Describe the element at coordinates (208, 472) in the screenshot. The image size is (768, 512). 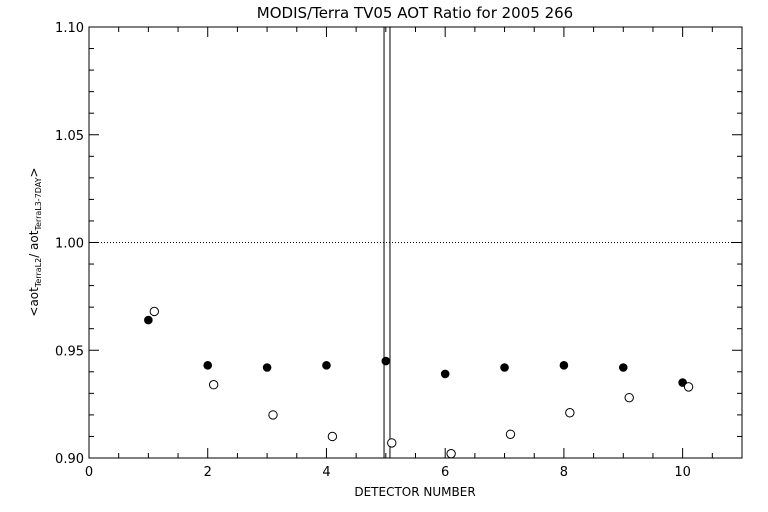
I see `x-tick-label: 2` at that location.